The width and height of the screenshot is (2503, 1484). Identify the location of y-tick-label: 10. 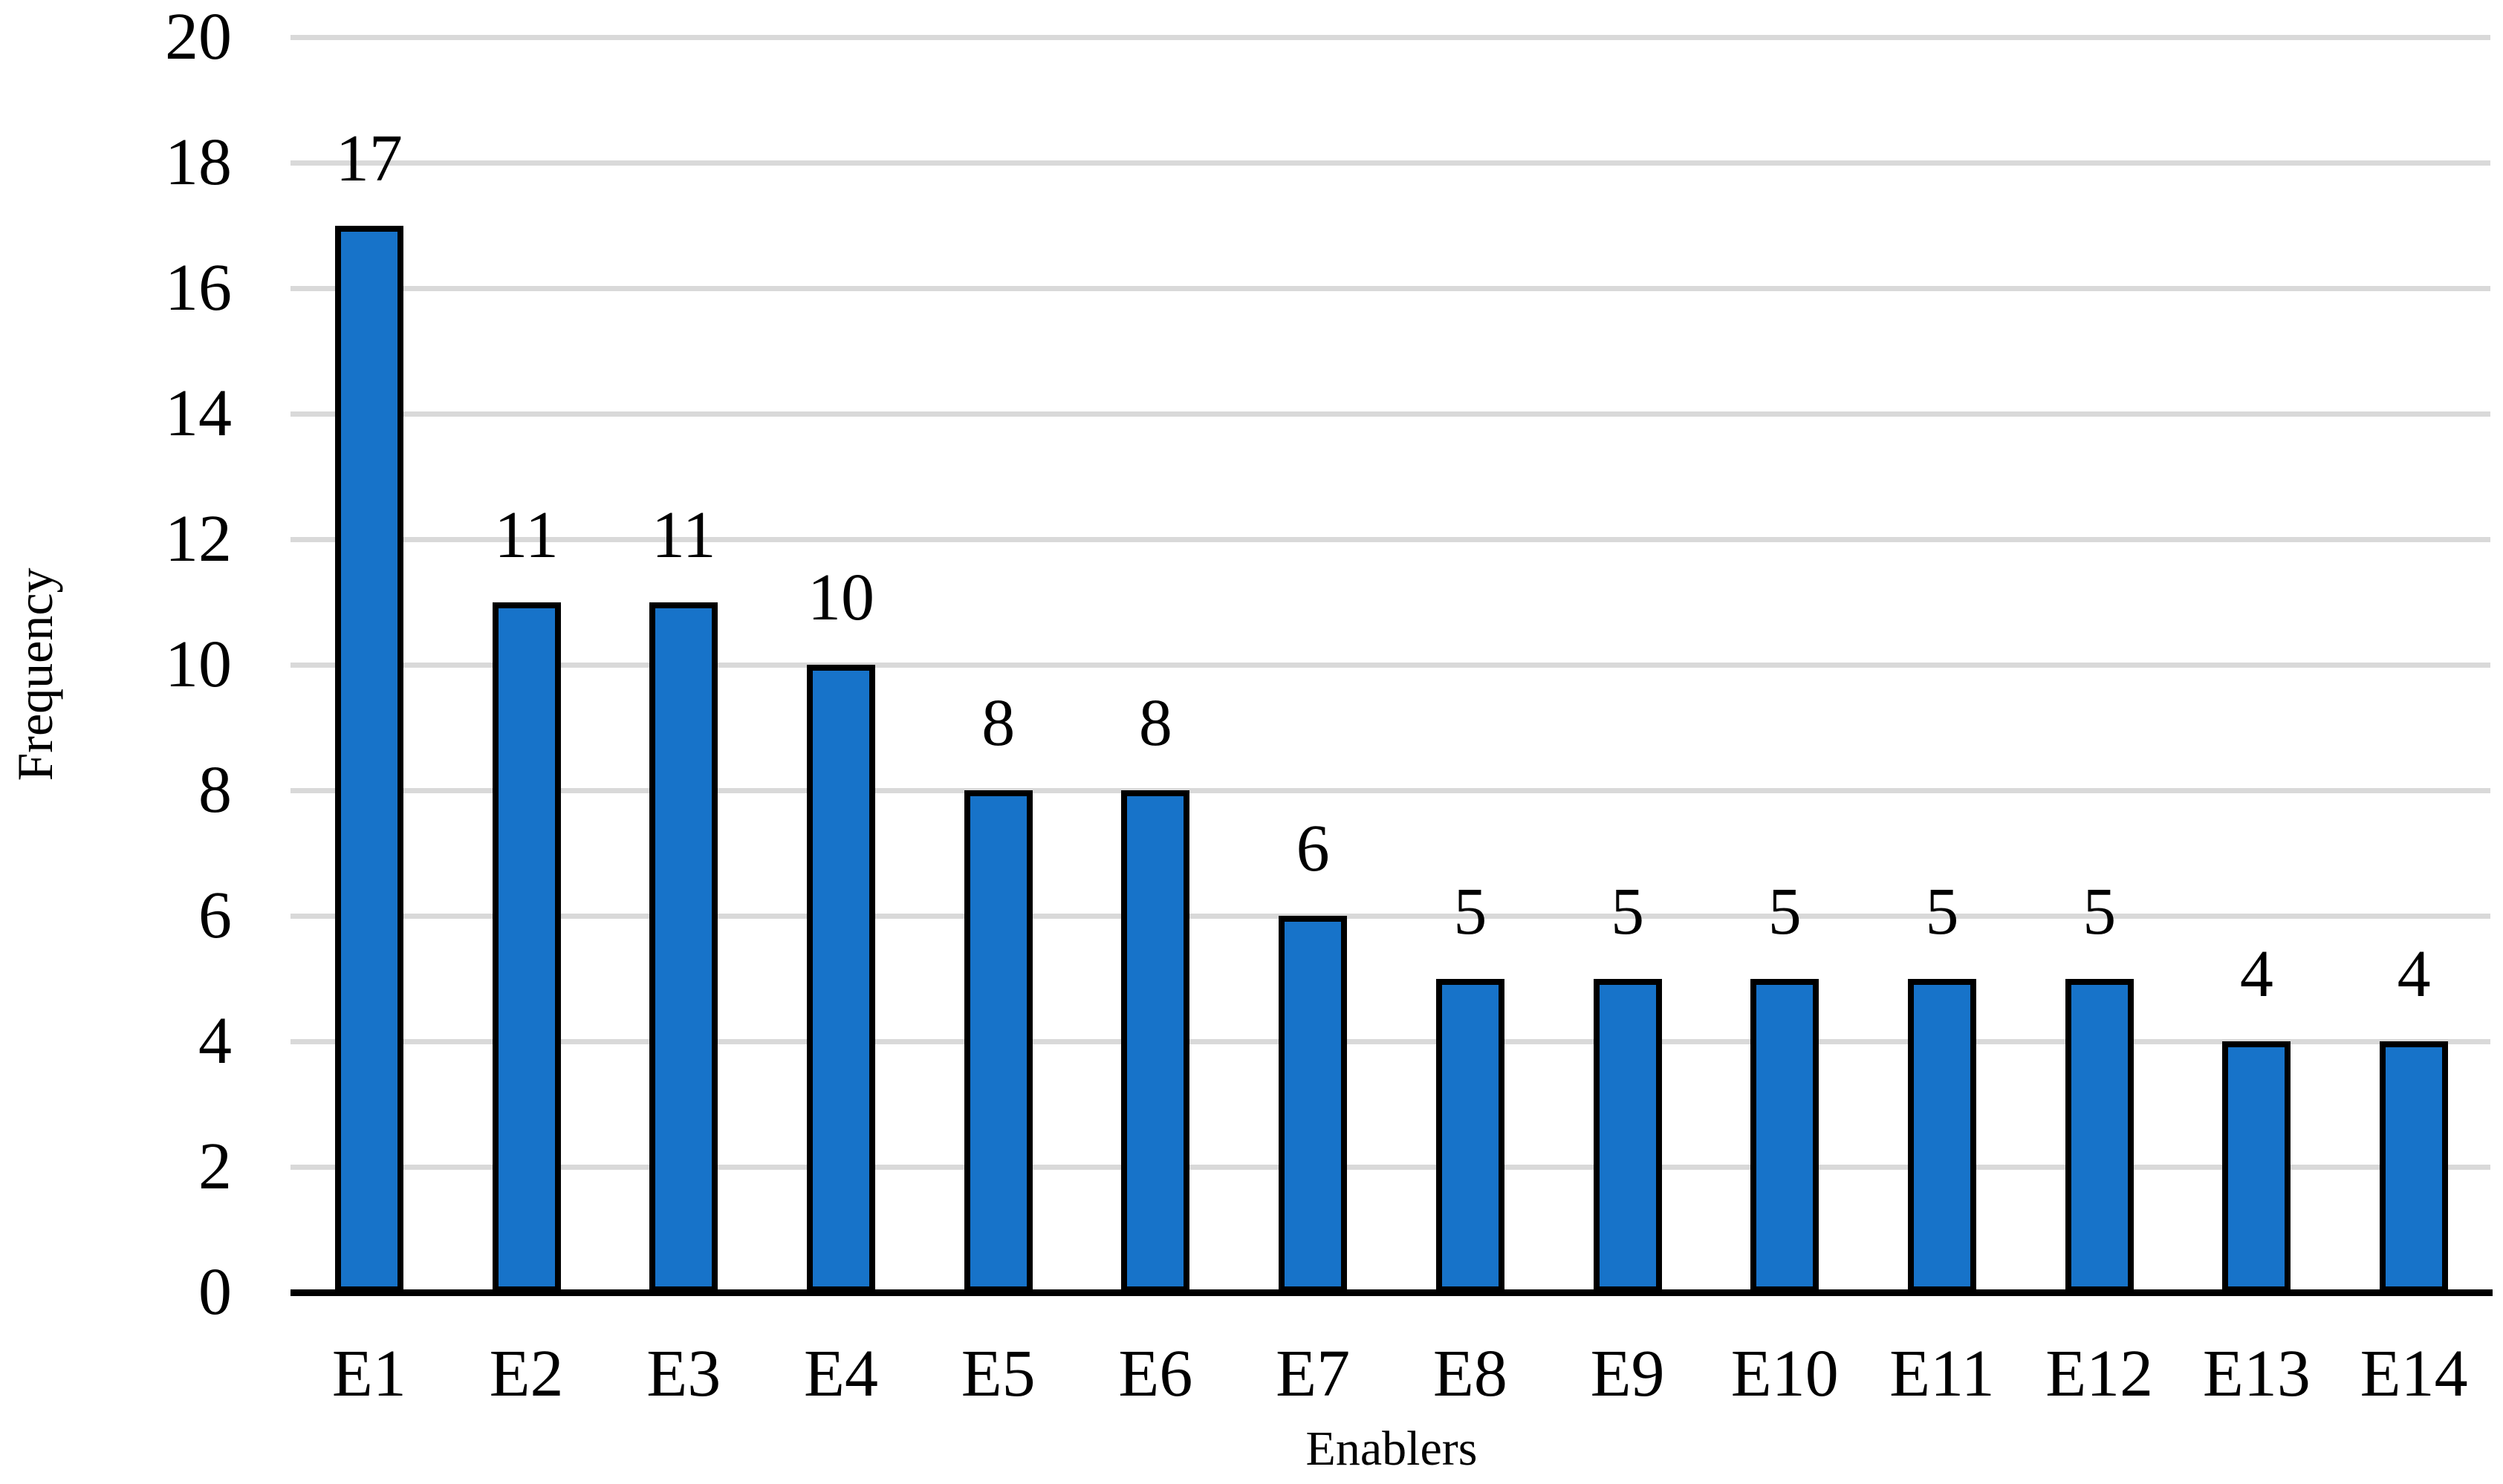
(198, 665).